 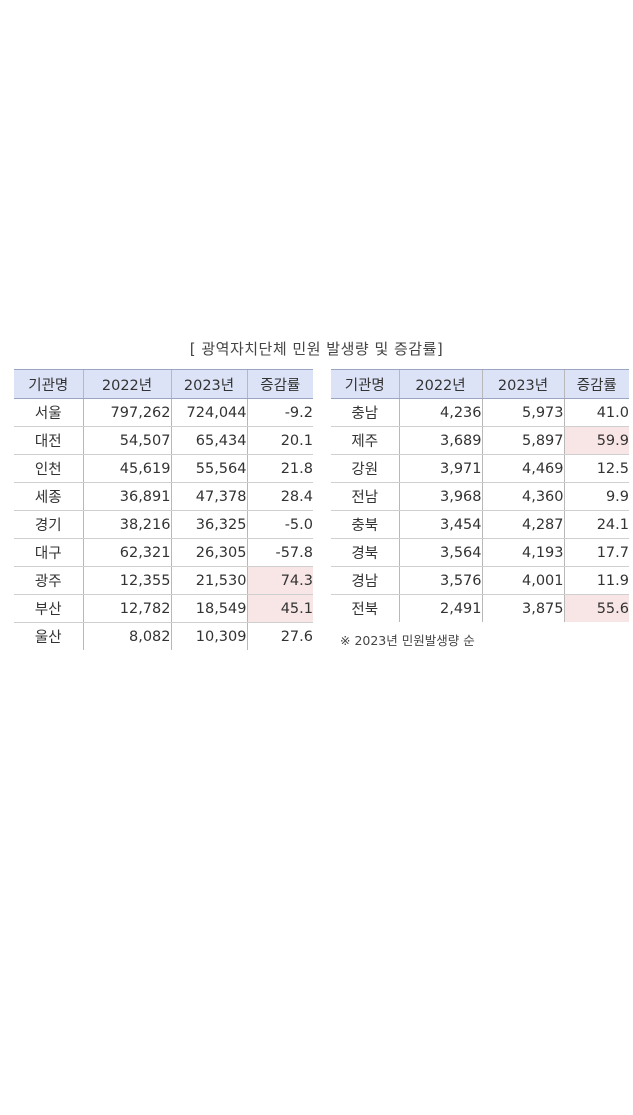 I want to click on rate-cell: 11.9, so click(x=596, y=580).